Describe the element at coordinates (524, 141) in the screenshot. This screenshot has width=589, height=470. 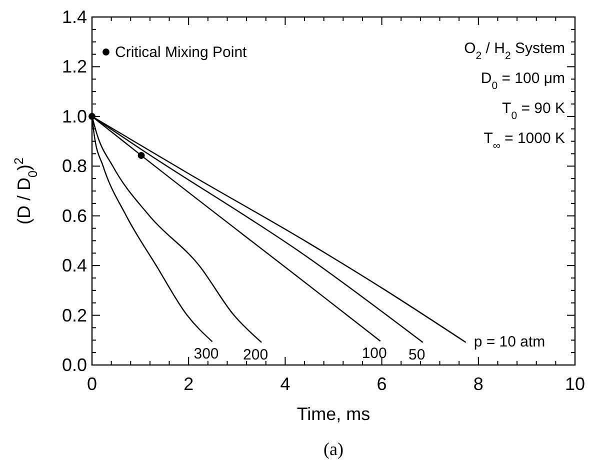
I see `annotation: T$_{∞}$ = 1000 K` at that location.